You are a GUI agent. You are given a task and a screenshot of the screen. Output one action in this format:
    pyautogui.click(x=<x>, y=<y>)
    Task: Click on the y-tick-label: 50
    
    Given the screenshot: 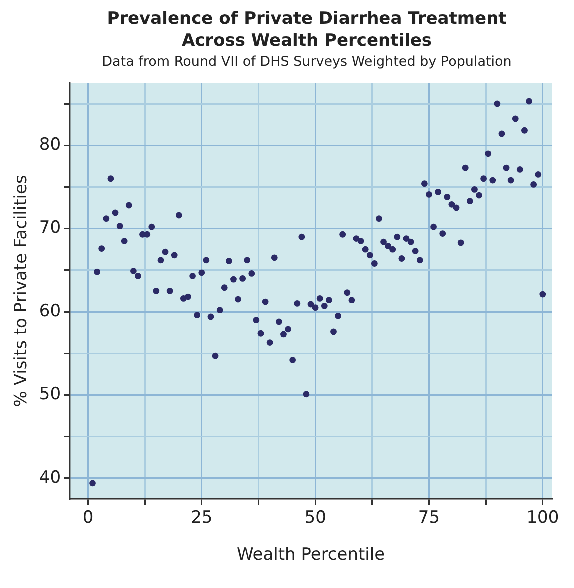 What is the action you would take?
    pyautogui.click(x=50, y=394)
    